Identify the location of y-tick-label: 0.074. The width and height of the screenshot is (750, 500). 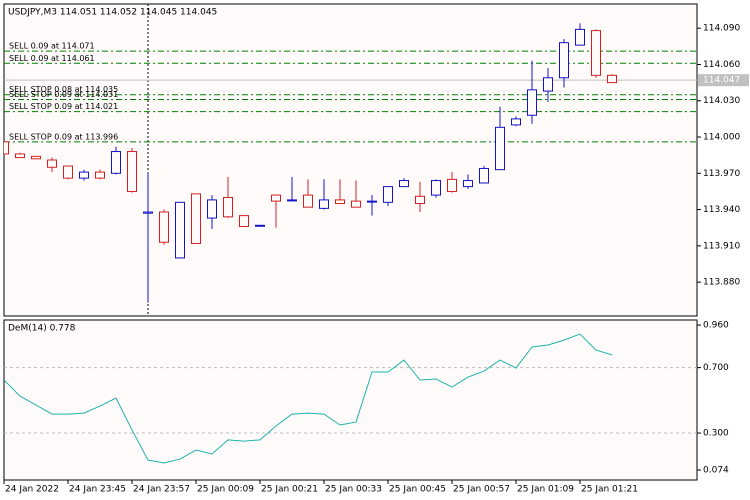
(716, 471).